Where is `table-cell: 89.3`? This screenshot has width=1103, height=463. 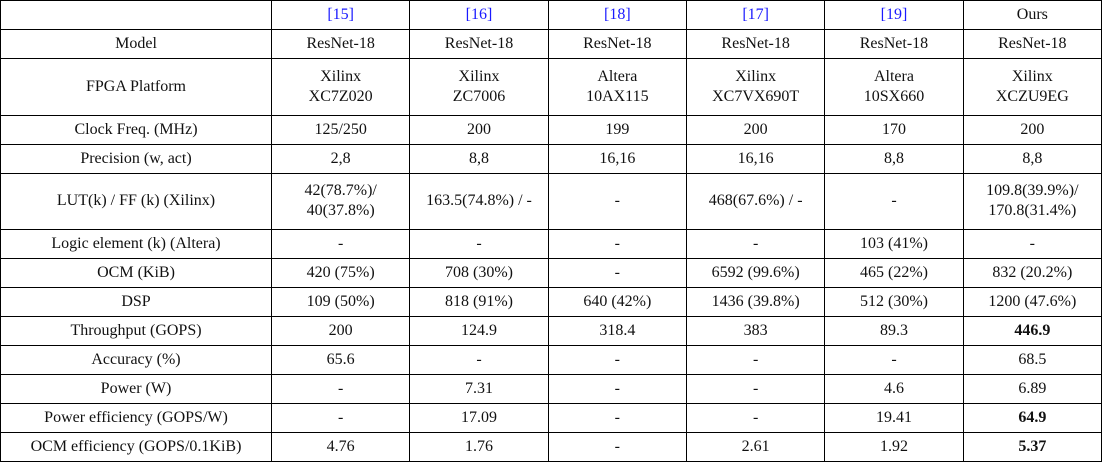 table-cell: 89.3 is located at coordinates (894, 331).